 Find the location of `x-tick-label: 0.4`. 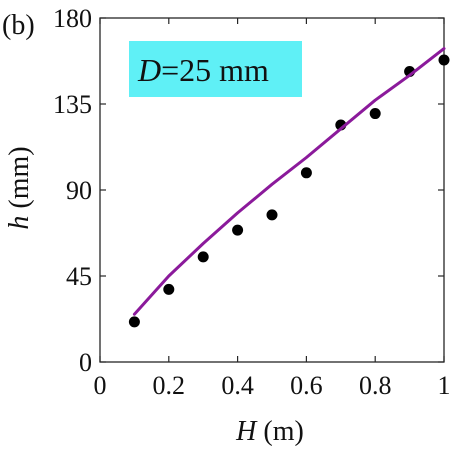

x-tick-label: 0.4 is located at coordinates (237, 385).